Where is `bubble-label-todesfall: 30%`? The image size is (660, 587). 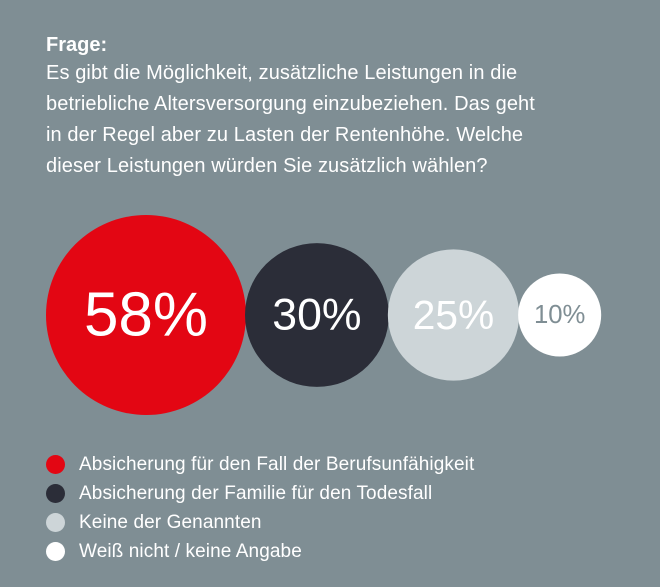 bubble-label-todesfall: 30% is located at coordinates (316, 315).